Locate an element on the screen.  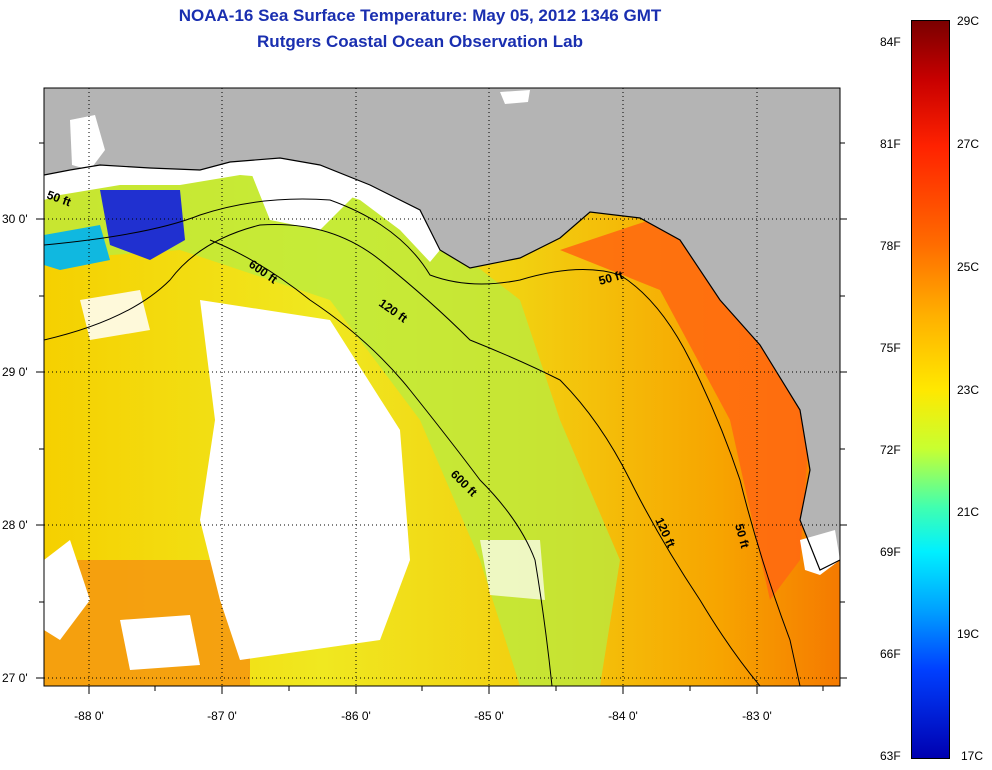
colorbar-f-label: 75F is located at coordinates (890, 348).